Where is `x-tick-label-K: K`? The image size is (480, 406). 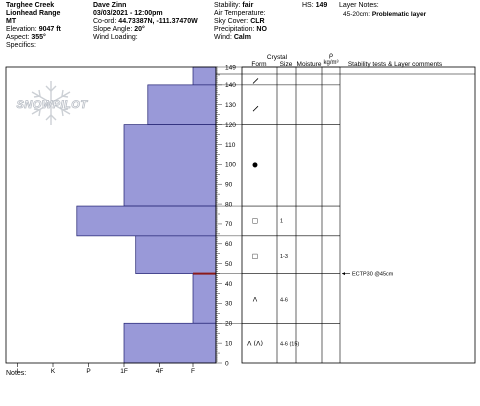 x-tick-label-K: K is located at coordinates (53, 371).